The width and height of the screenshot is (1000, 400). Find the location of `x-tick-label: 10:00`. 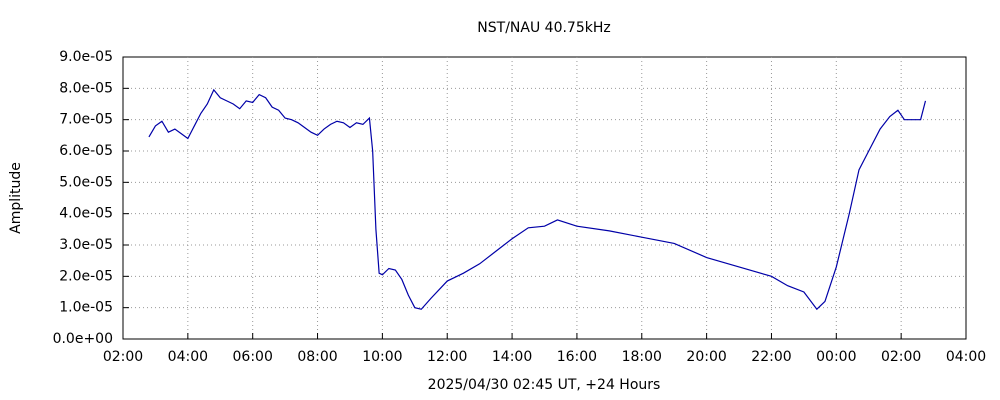

x-tick-label: 10:00 is located at coordinates (382, 357).